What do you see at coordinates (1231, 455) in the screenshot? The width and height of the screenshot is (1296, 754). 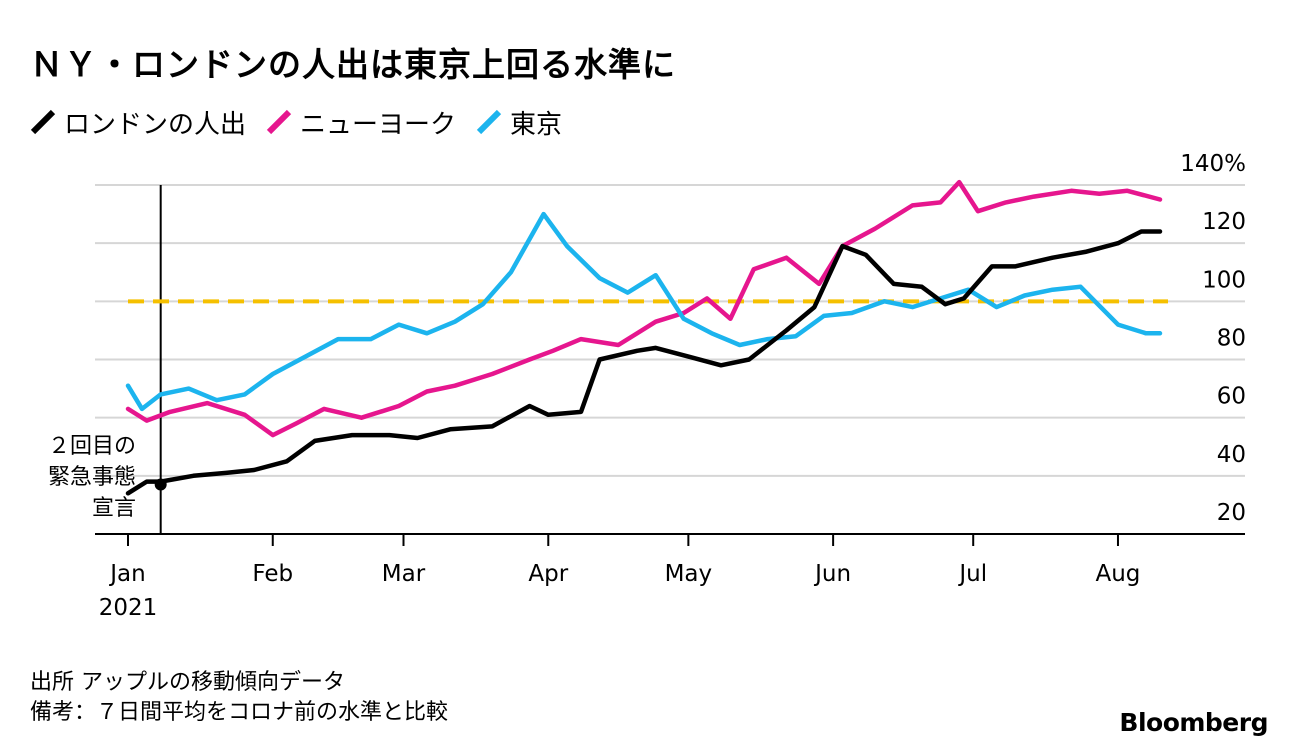 I see `y-tick-label: 40` at bounding box center [1231, 455].